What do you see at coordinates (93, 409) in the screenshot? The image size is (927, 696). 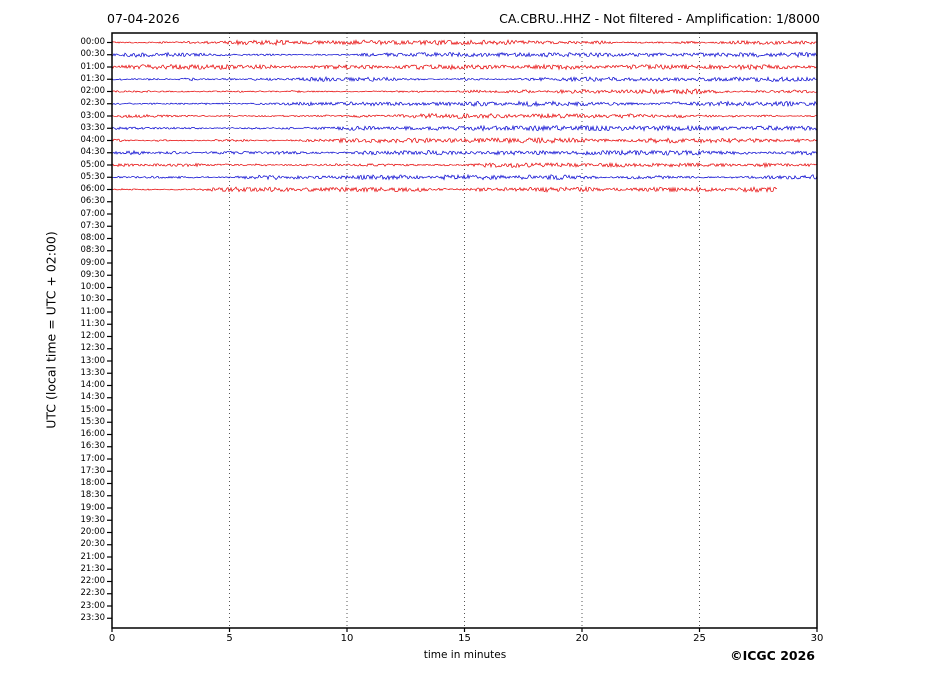 I see `y-tick-label-15:00: 15:00` at bounding box center [93, 409].